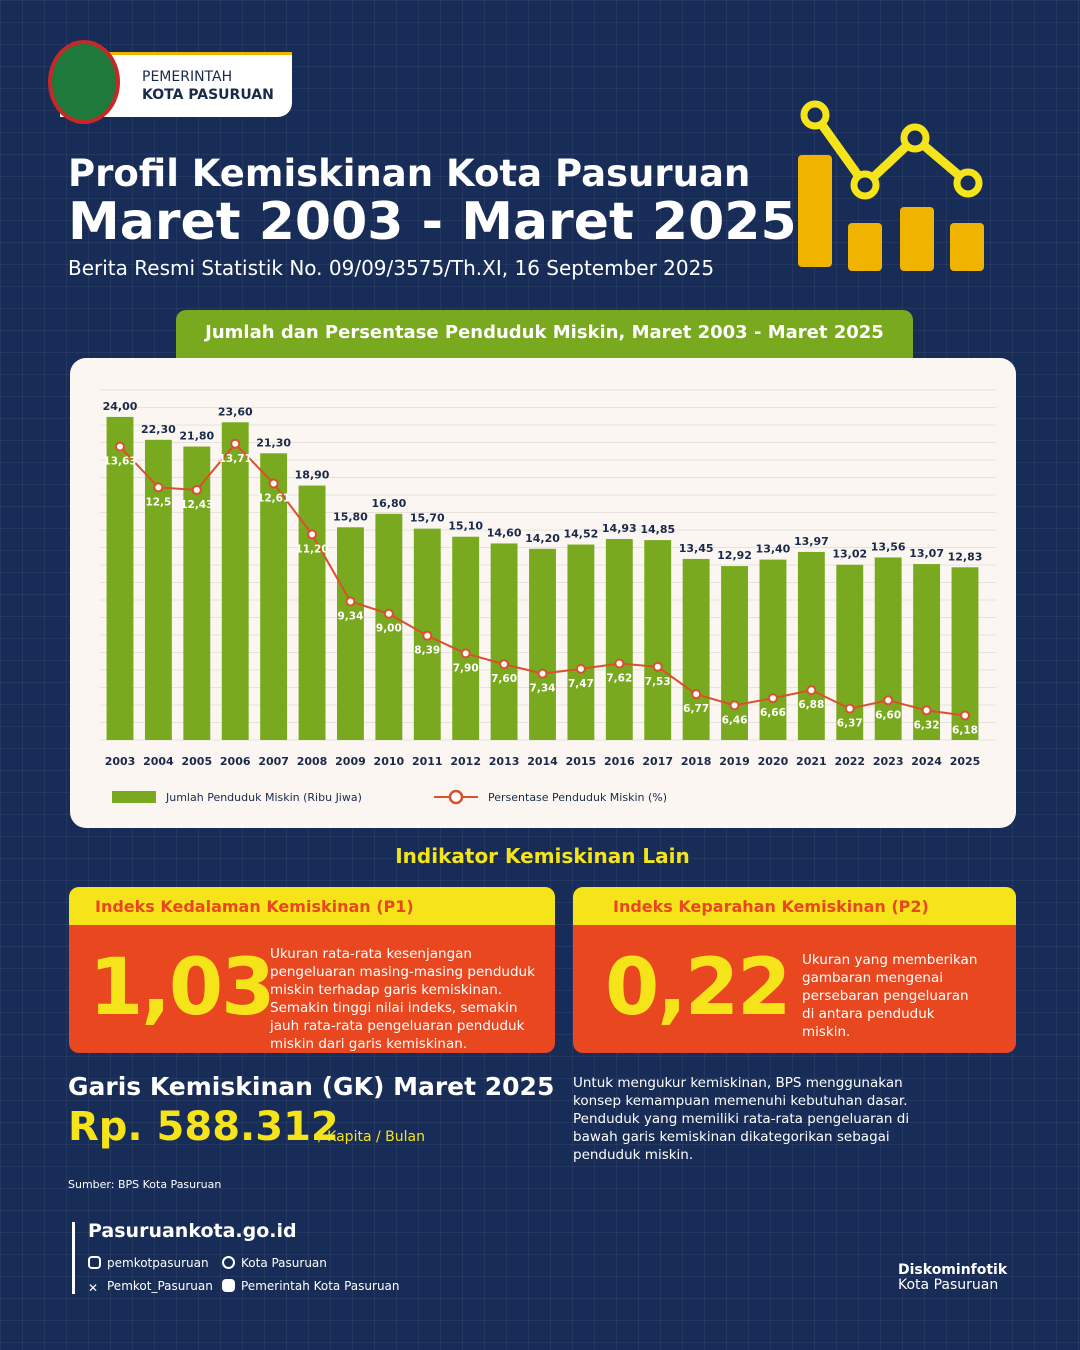 This screenshot has width=1080, height=1350. Describe the element at coordinates (811, 705) in the screenshot. I see `line-value-label: 6,88` at that location.